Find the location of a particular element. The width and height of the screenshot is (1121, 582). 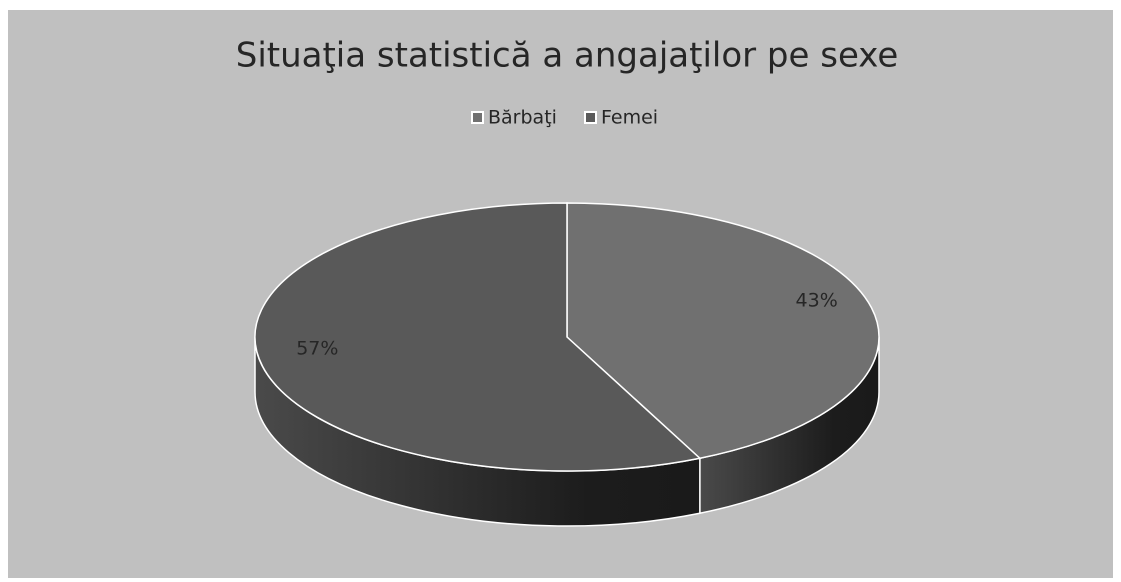

slice is located at coordinates (723, 331).